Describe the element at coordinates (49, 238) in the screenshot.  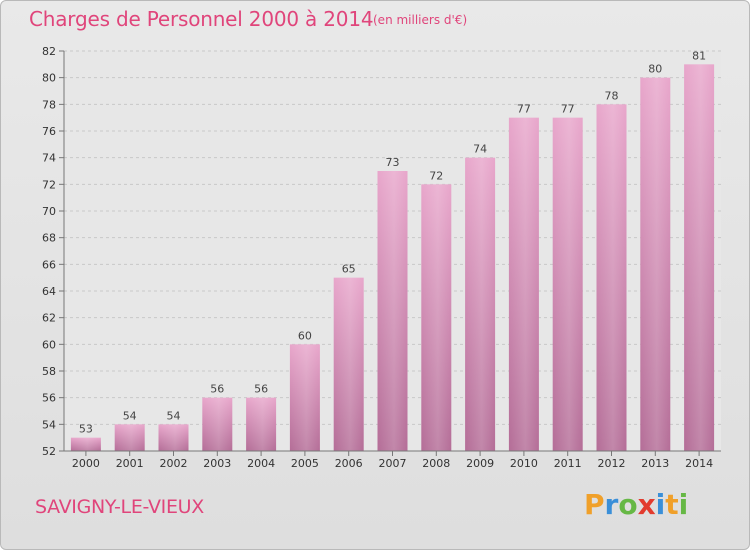
I see `y-tick-label: 68` at that location.